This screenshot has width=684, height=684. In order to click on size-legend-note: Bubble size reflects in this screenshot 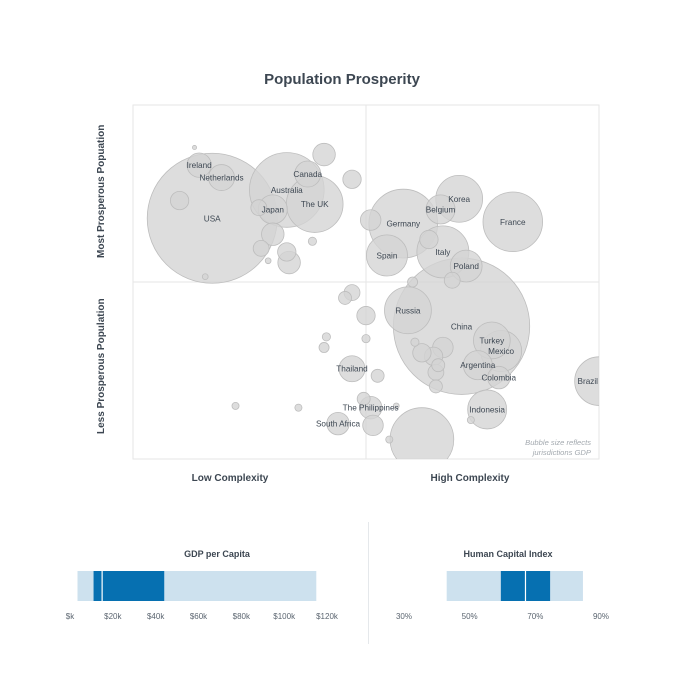, I will do `click(558, 442)`.